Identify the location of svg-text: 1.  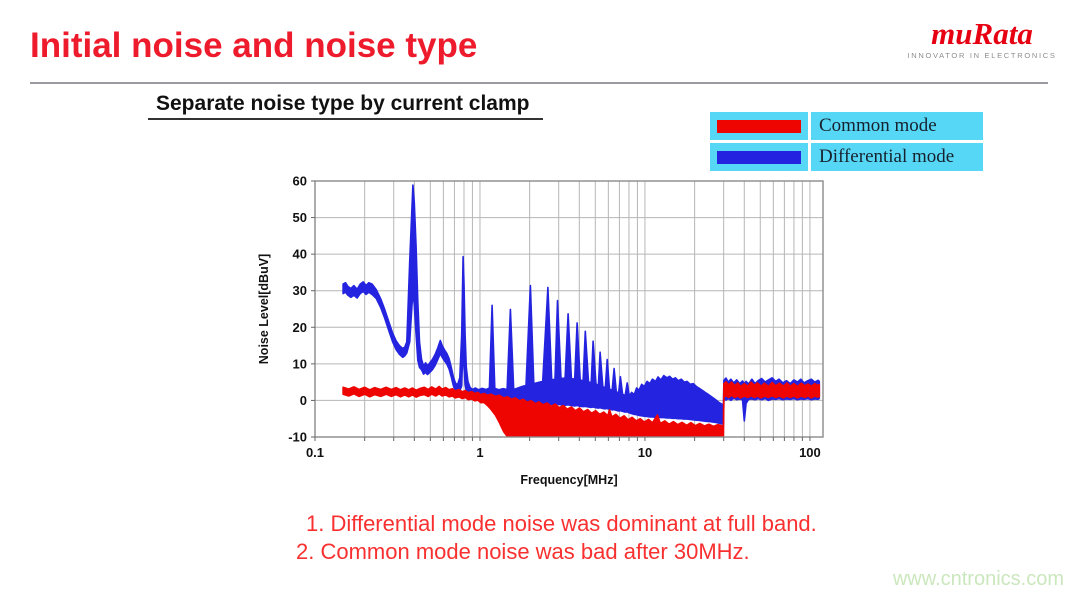
(479, 452).